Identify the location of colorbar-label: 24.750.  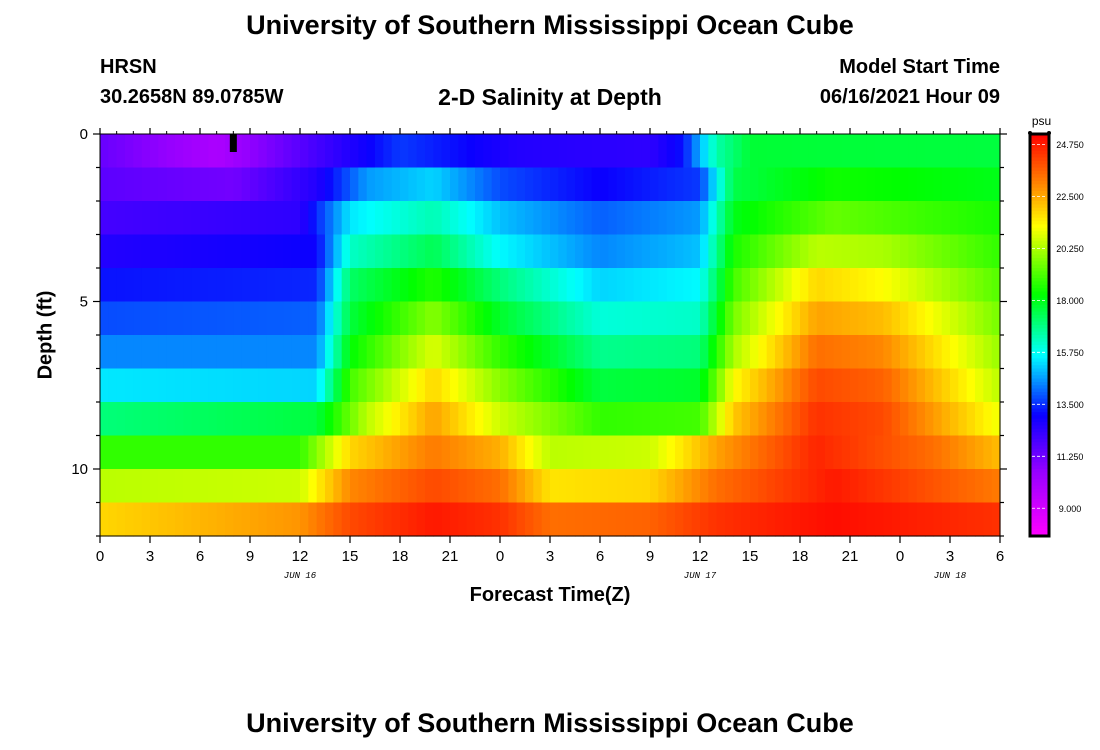
(1070, 145).